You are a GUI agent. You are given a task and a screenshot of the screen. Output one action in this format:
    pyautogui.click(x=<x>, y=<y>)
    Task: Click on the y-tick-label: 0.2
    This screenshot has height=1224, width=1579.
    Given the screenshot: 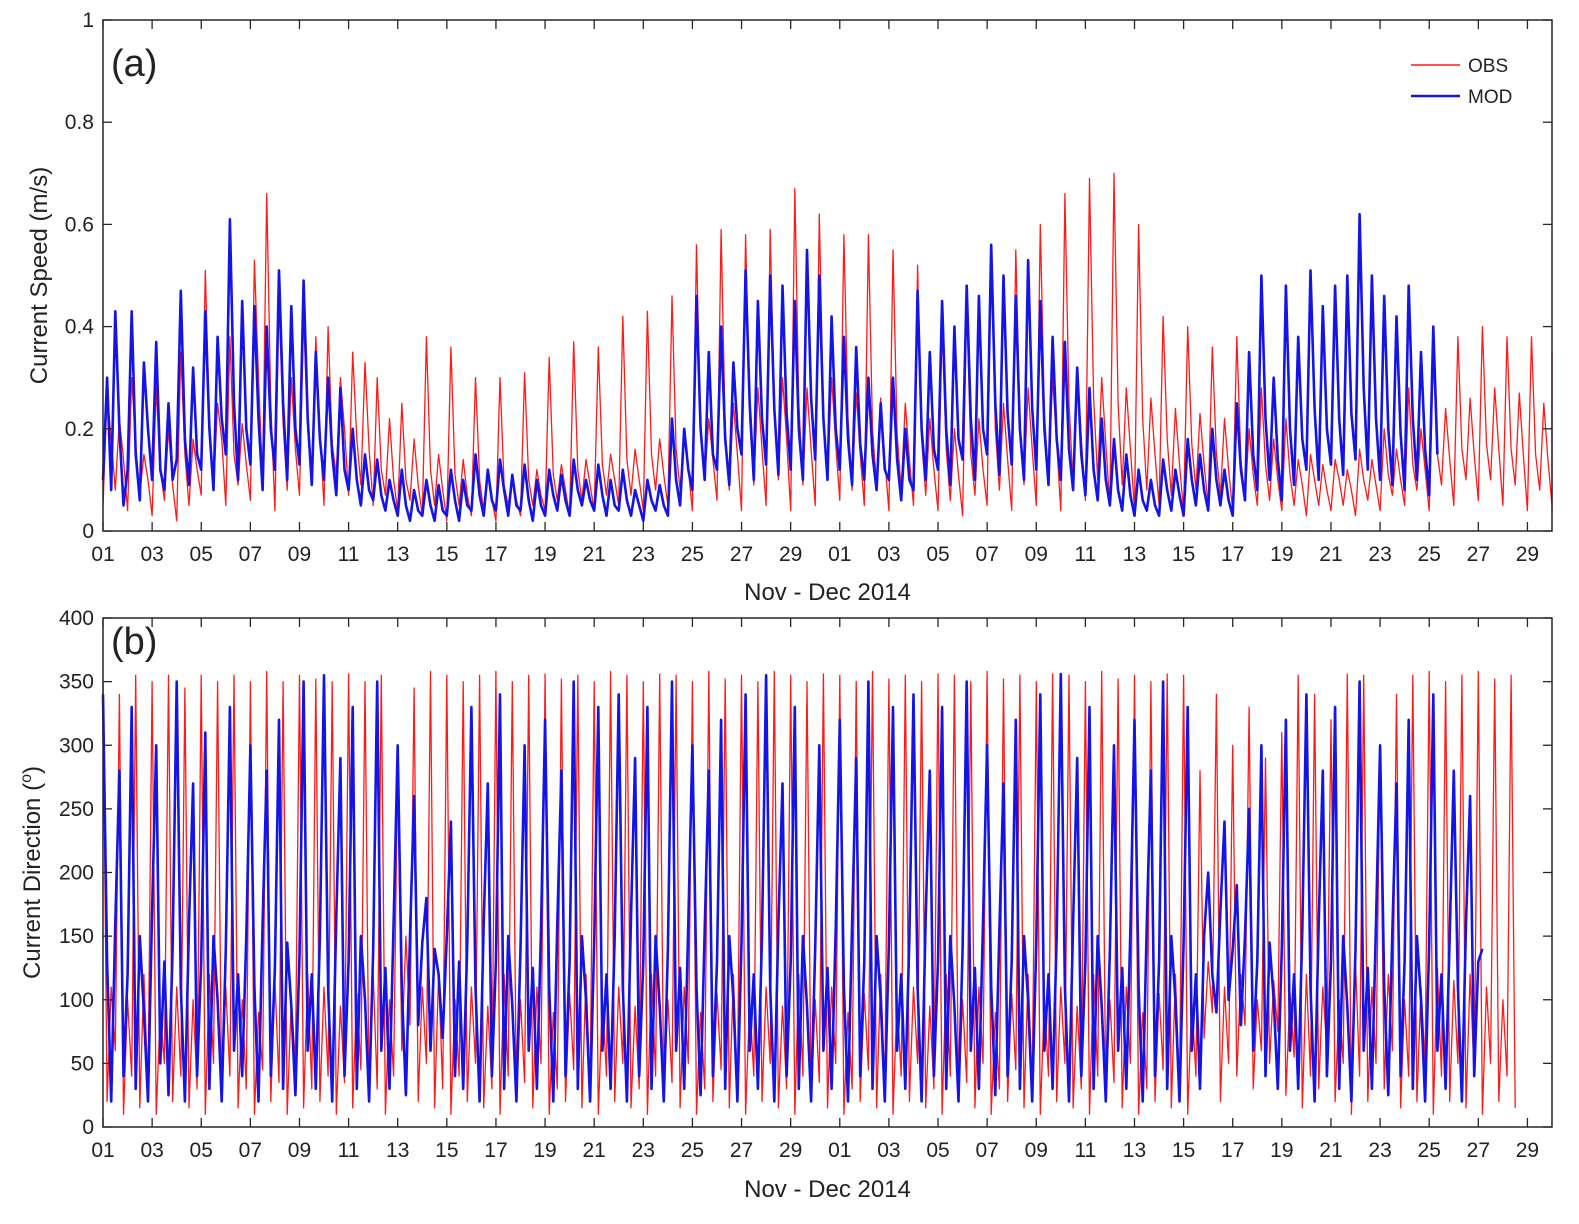 What is the action you would take?
    pyautogui.click(x=79, y=429)
    